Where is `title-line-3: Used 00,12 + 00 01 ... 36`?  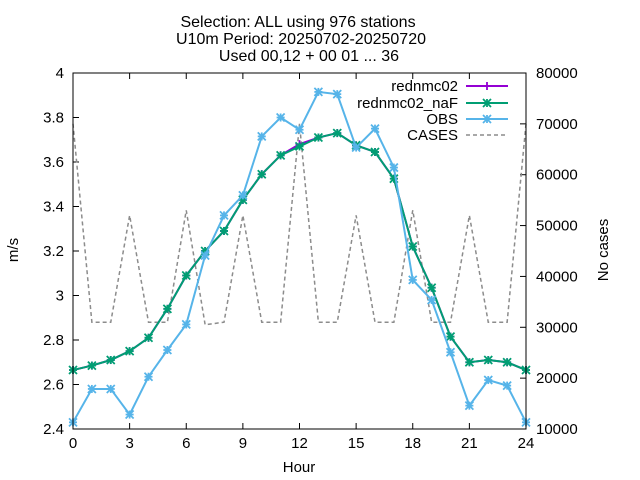 title-line-3: Used 00,12 + 00 01 ... 36 is located at coordinates (309, 56).